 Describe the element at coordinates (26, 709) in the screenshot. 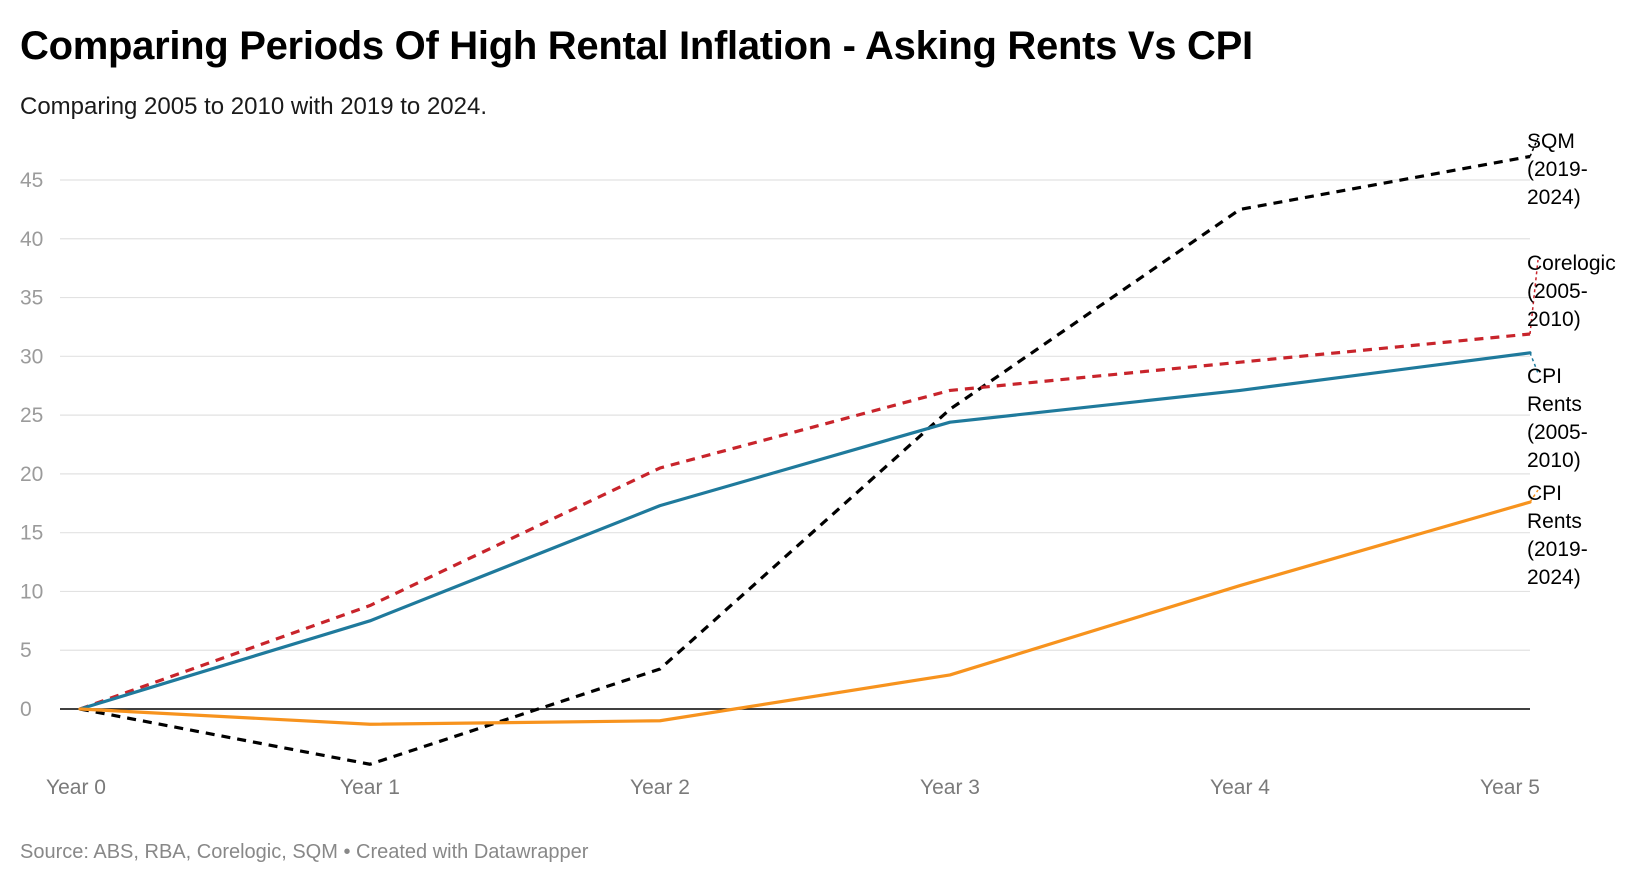

I see `y-tick-label: 0` at that location.